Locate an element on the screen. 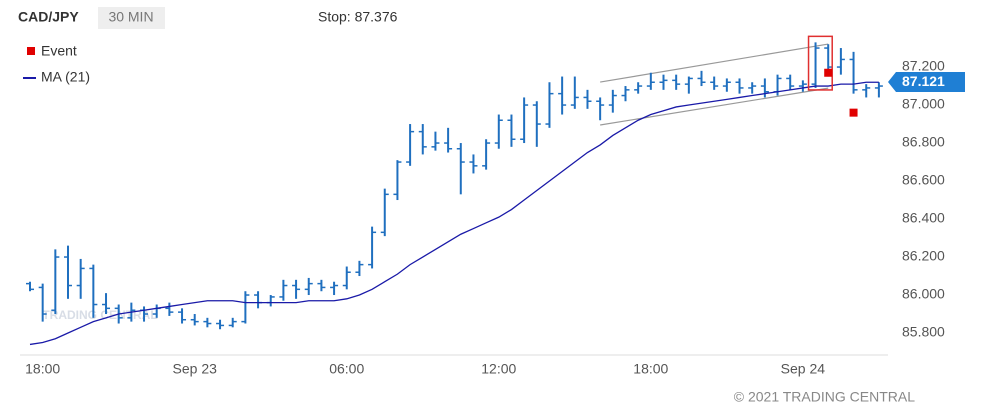  y-tick-label: 85.800 is located at coordinates (923, 332).